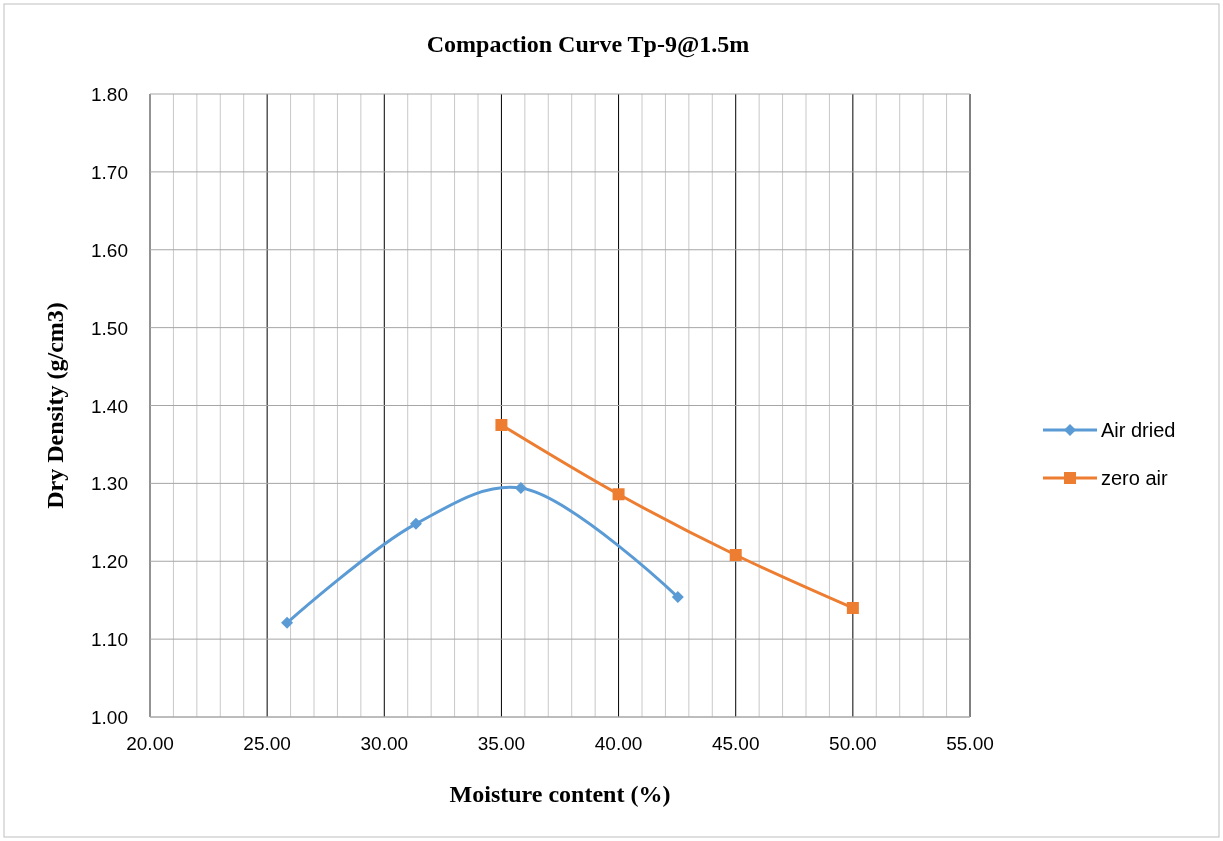  I want to click on y-tick-label: 1.60, so click(109, 250).